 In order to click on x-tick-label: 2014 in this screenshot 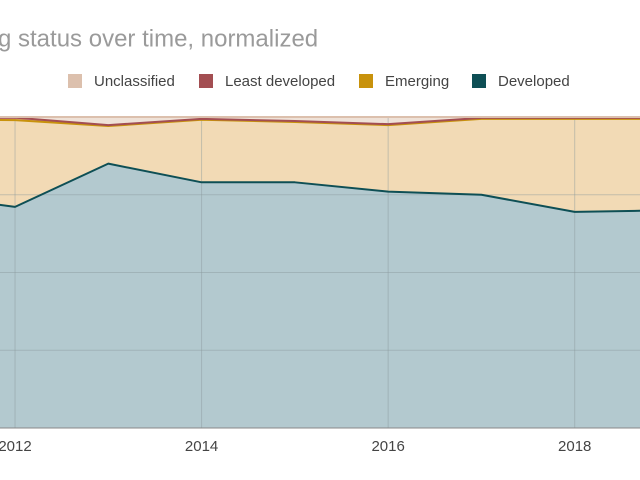, I will do `click(201, 446)`.